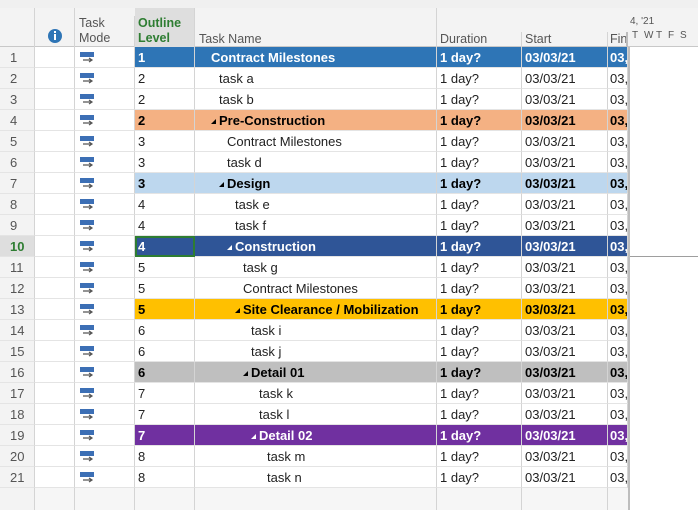 The height and width of the screenshot is (510, 698). Describe the element at coordinates (165, 288) in the screenshot. I see `outline-level-cell: 5` at that location.